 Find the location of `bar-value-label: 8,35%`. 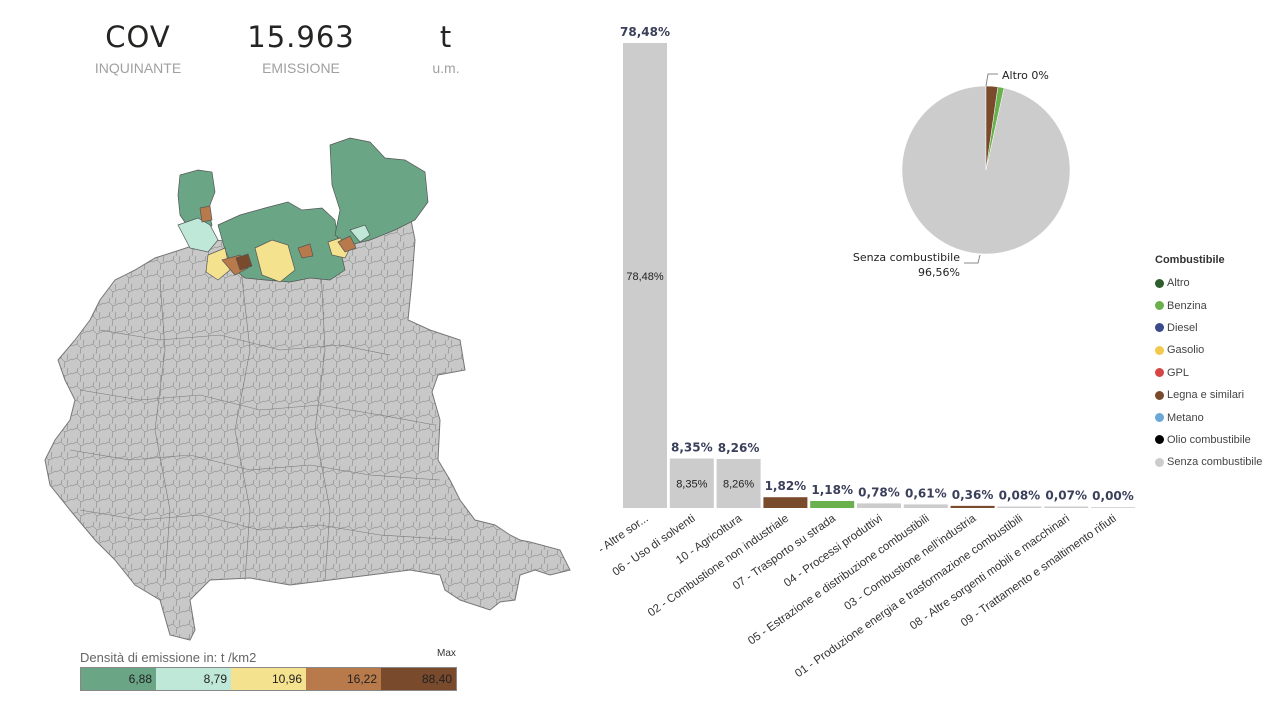

bar-value-label: 8,35% is located at coordinates (692, 448).